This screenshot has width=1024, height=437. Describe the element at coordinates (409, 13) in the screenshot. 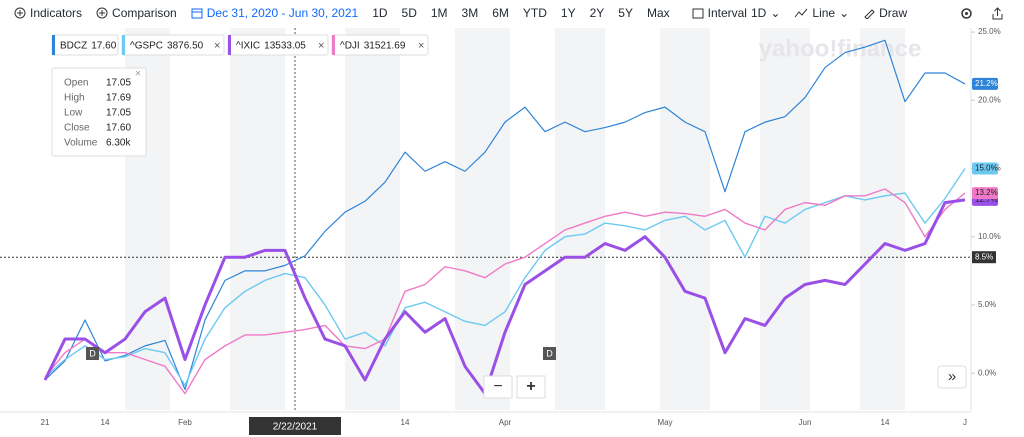

I see `range-button: 5D` at that location.